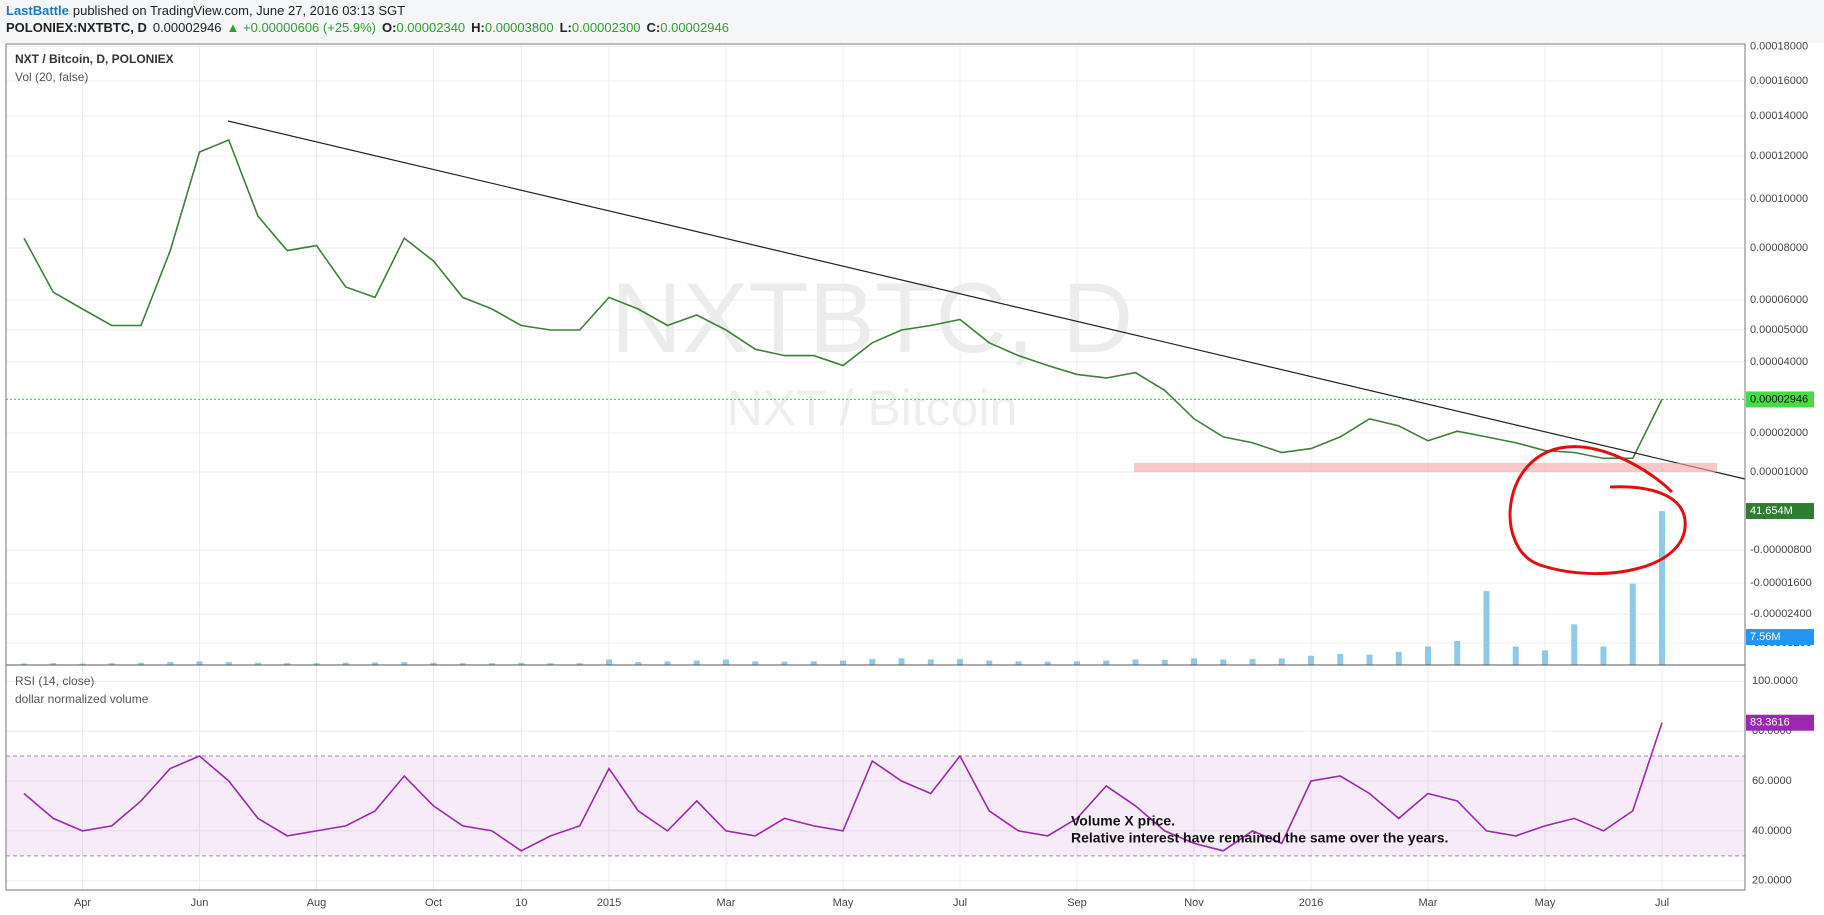 Image resolution: width=1824 pixels, height=915 pixels. I want to click on y-tick-label: 0.00008000, so click(1779, 248).